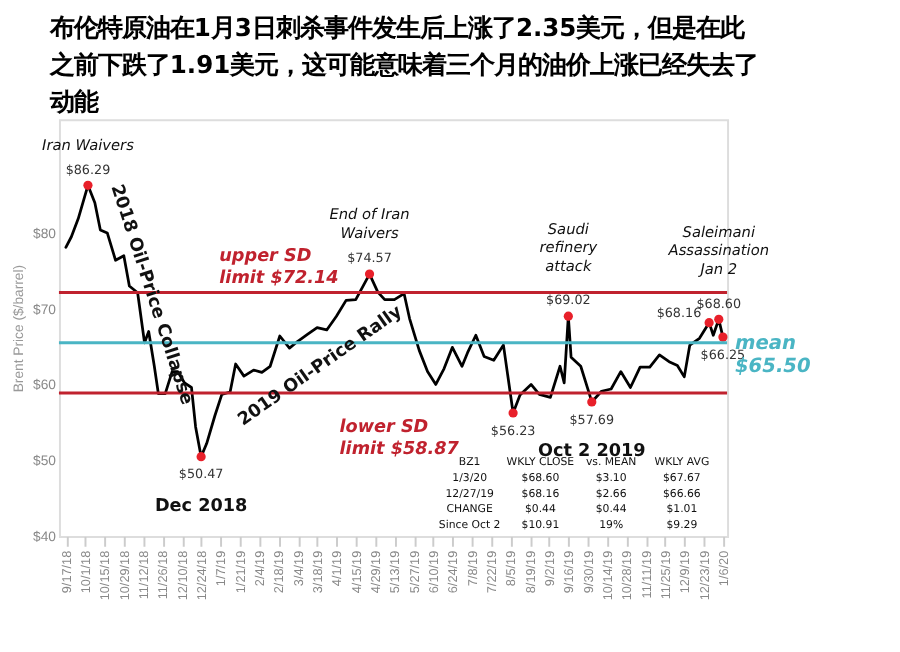 The image size is (900, 652). I want to click on ref-line-label: lower SD limit $58.87, so click(400, 439).